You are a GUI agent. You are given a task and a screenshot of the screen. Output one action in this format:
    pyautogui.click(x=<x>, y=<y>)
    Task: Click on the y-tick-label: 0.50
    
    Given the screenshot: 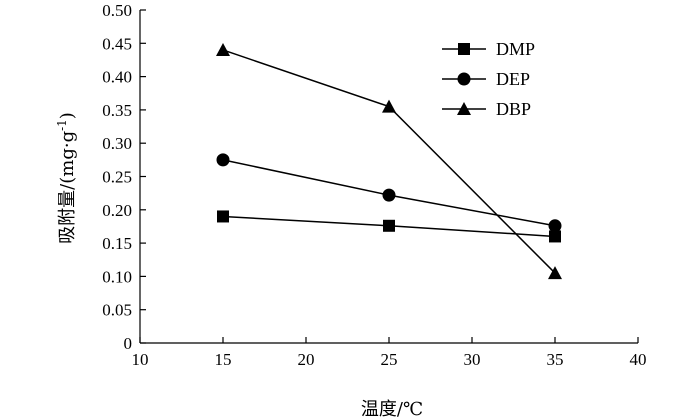 What is the action you would take?
    pyautogui.click(x=117, y=10)
    